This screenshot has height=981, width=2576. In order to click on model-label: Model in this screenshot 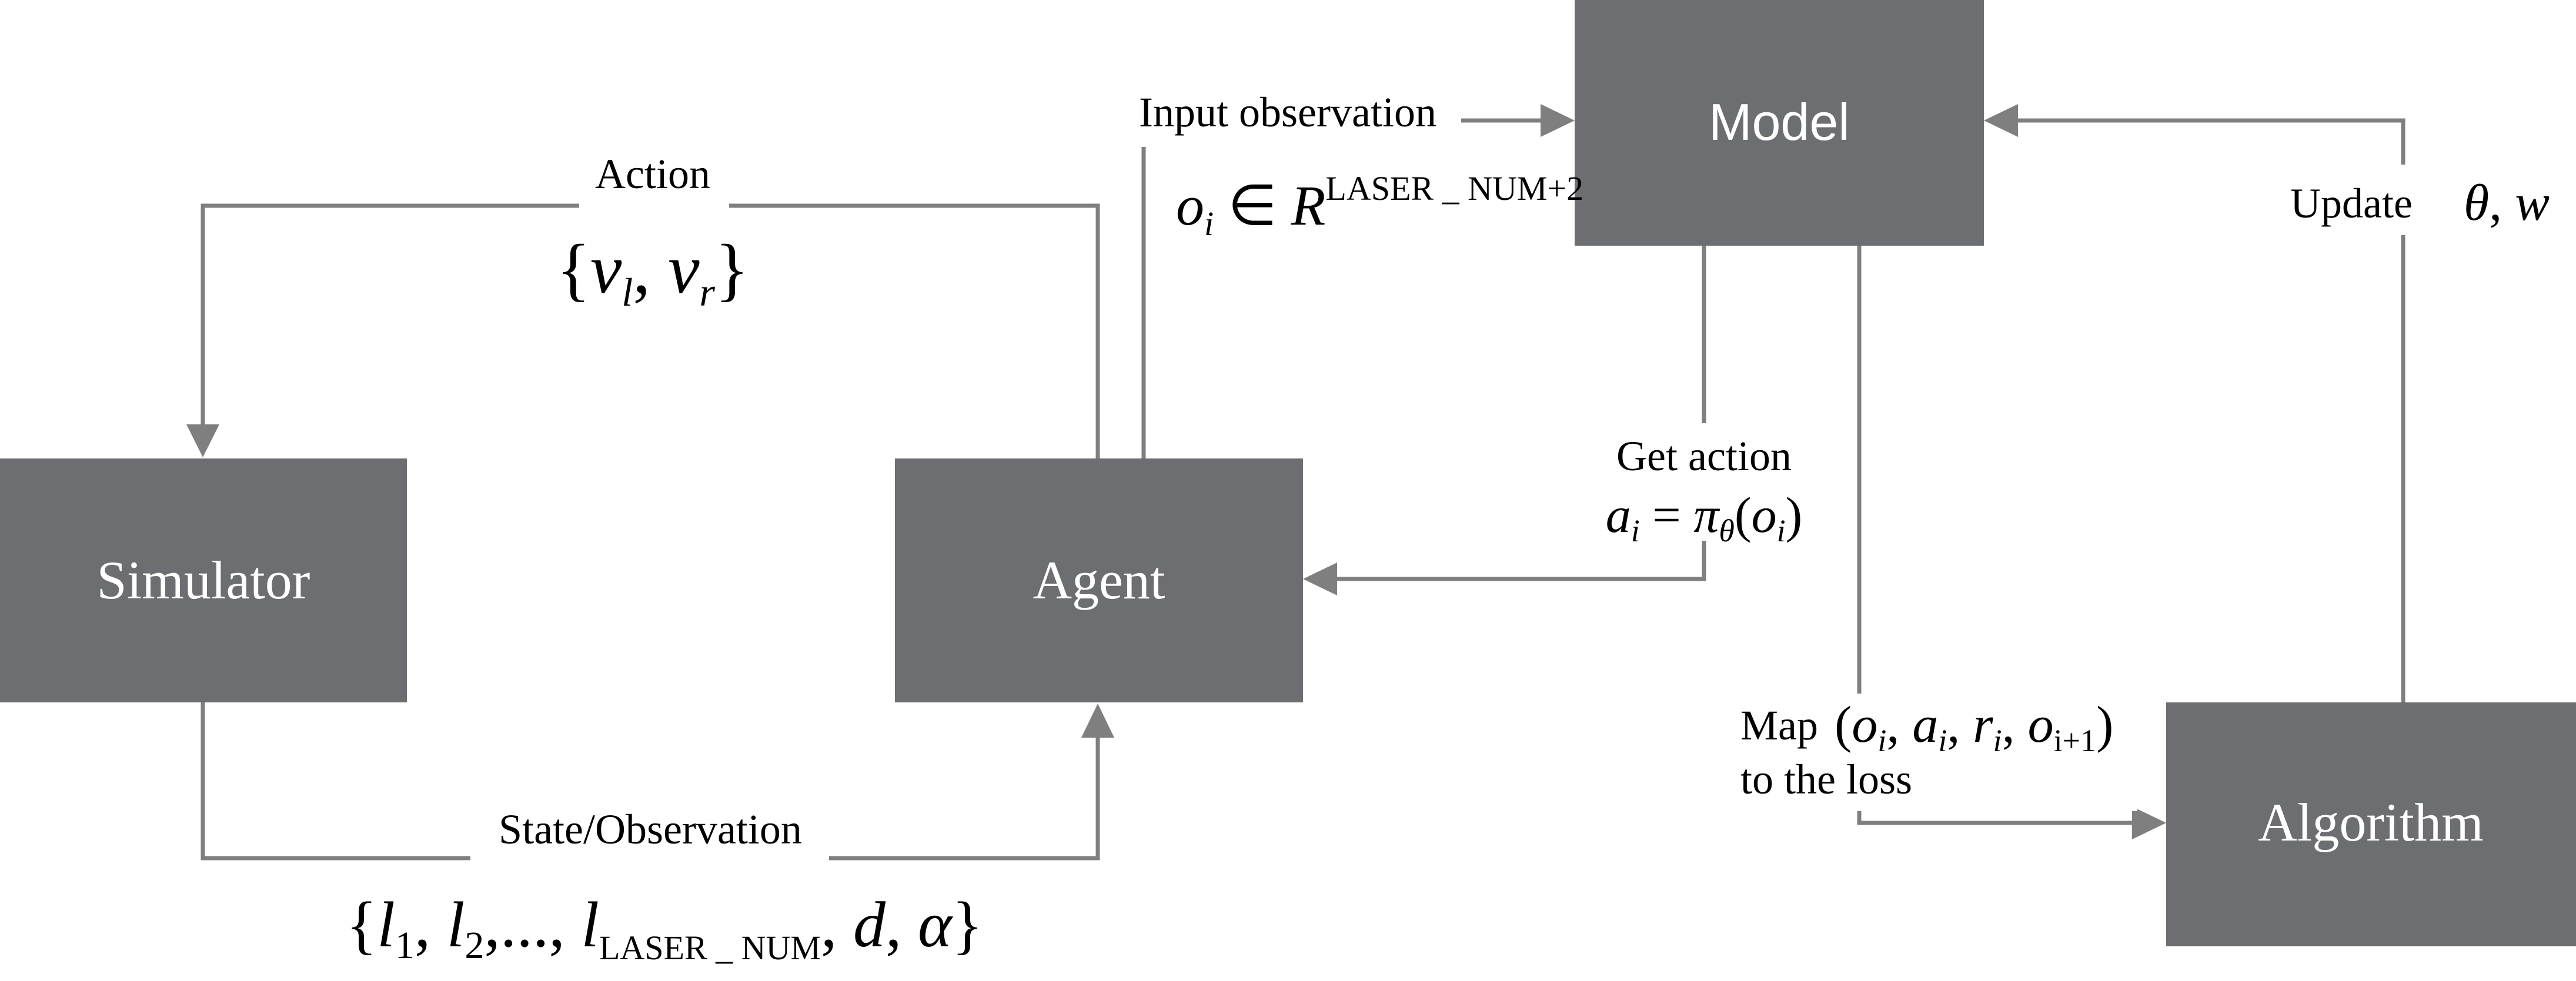, I will do `click(1779, 122)`.